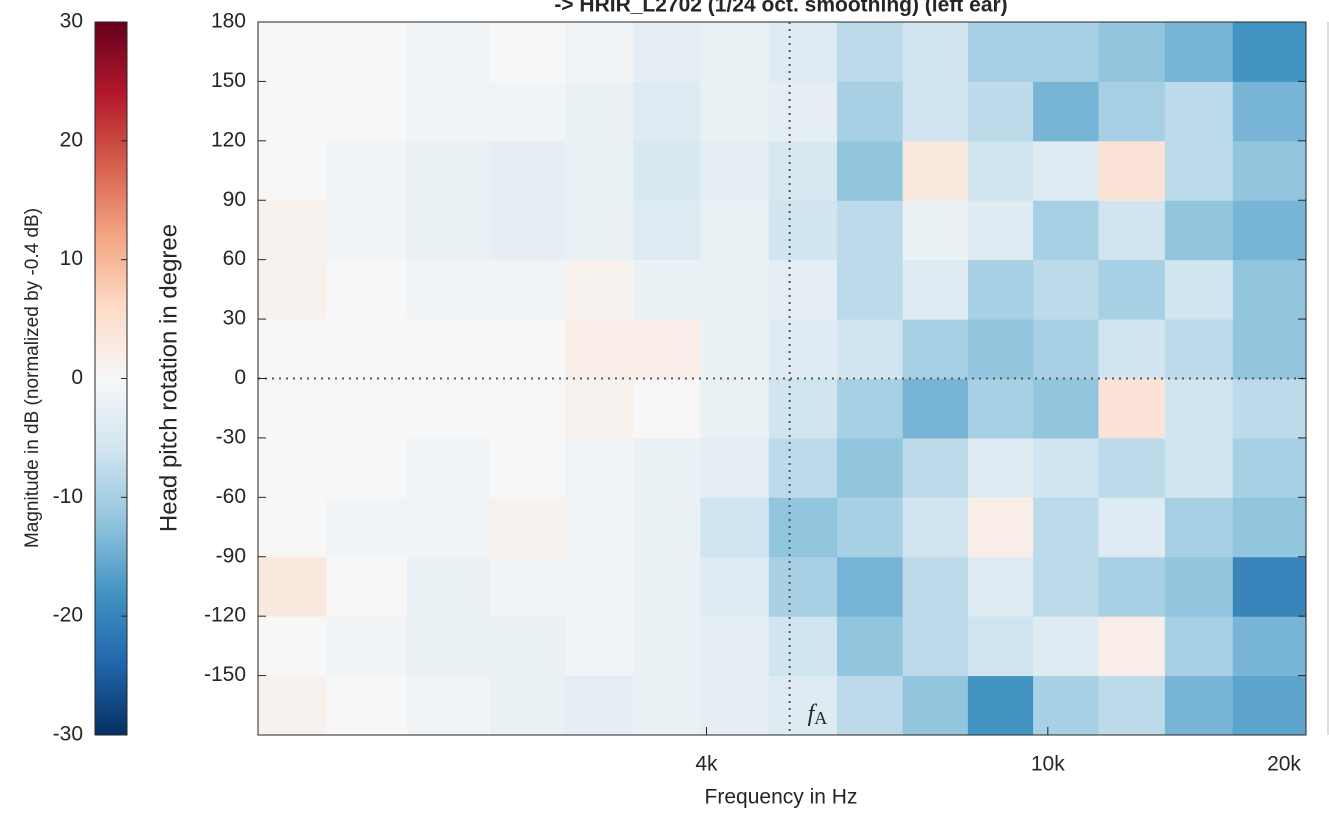  I want to click on y-tick-label: 120, so click(228, 139).